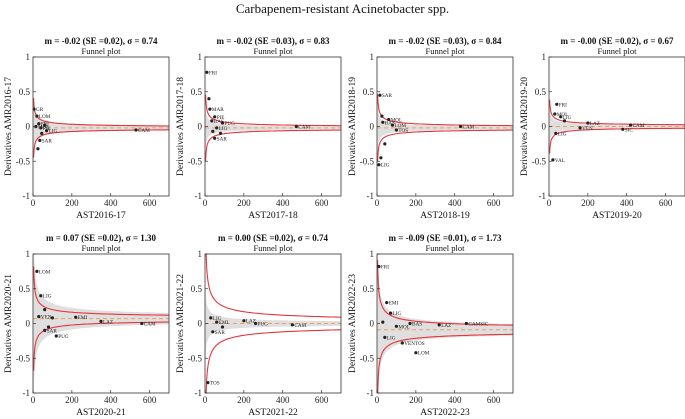  Describe the element at coordinates (273, 216) in the screenshot. I see `x-axis-label: AST2017-18` at that location.